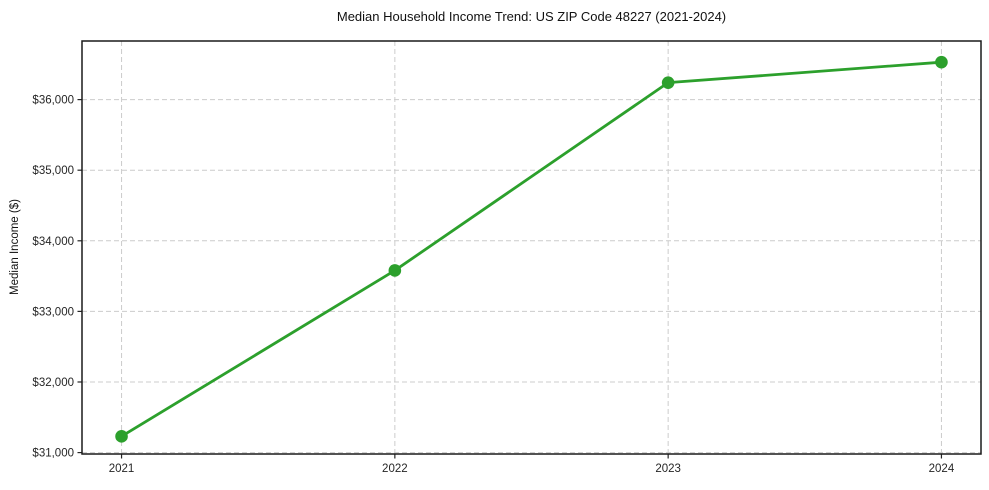  What do you see at coordinates (53, 101) in the screenshot?
I see `y-tick-label: $36,000` at bounding box center [53, 101].